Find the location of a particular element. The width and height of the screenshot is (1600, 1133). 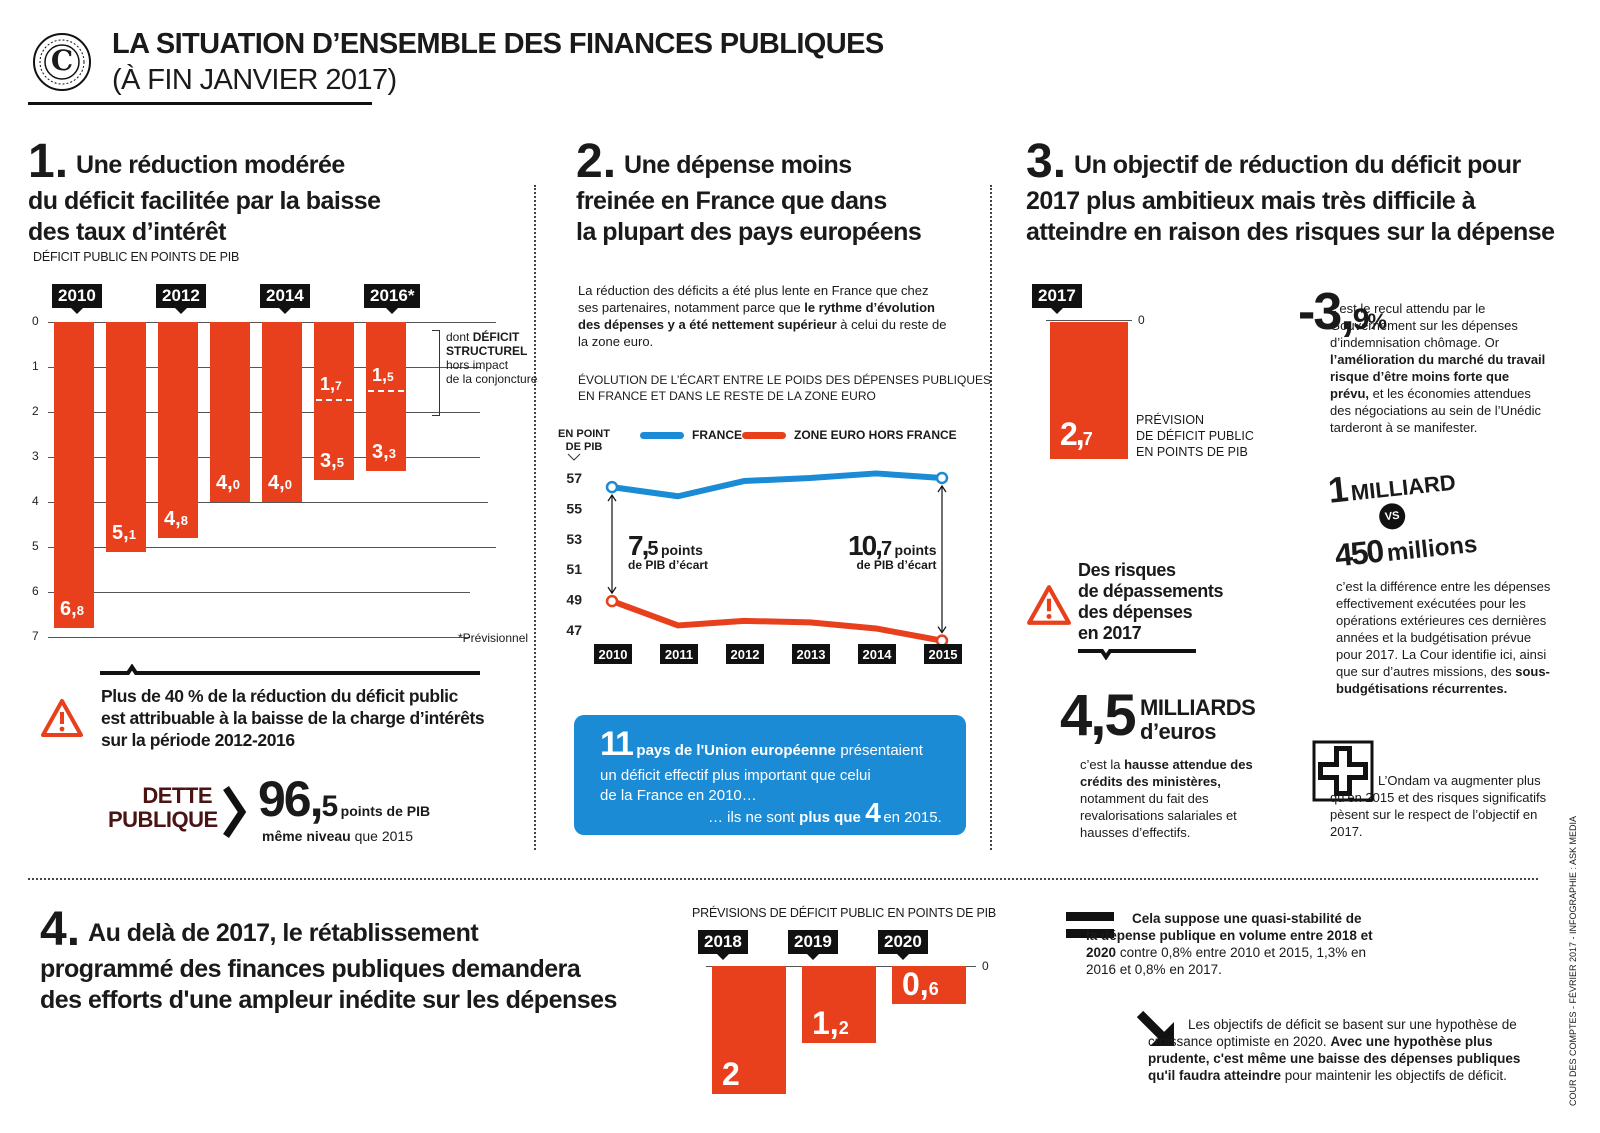

gap-2015-word: points is located at coordinates (915, 550).